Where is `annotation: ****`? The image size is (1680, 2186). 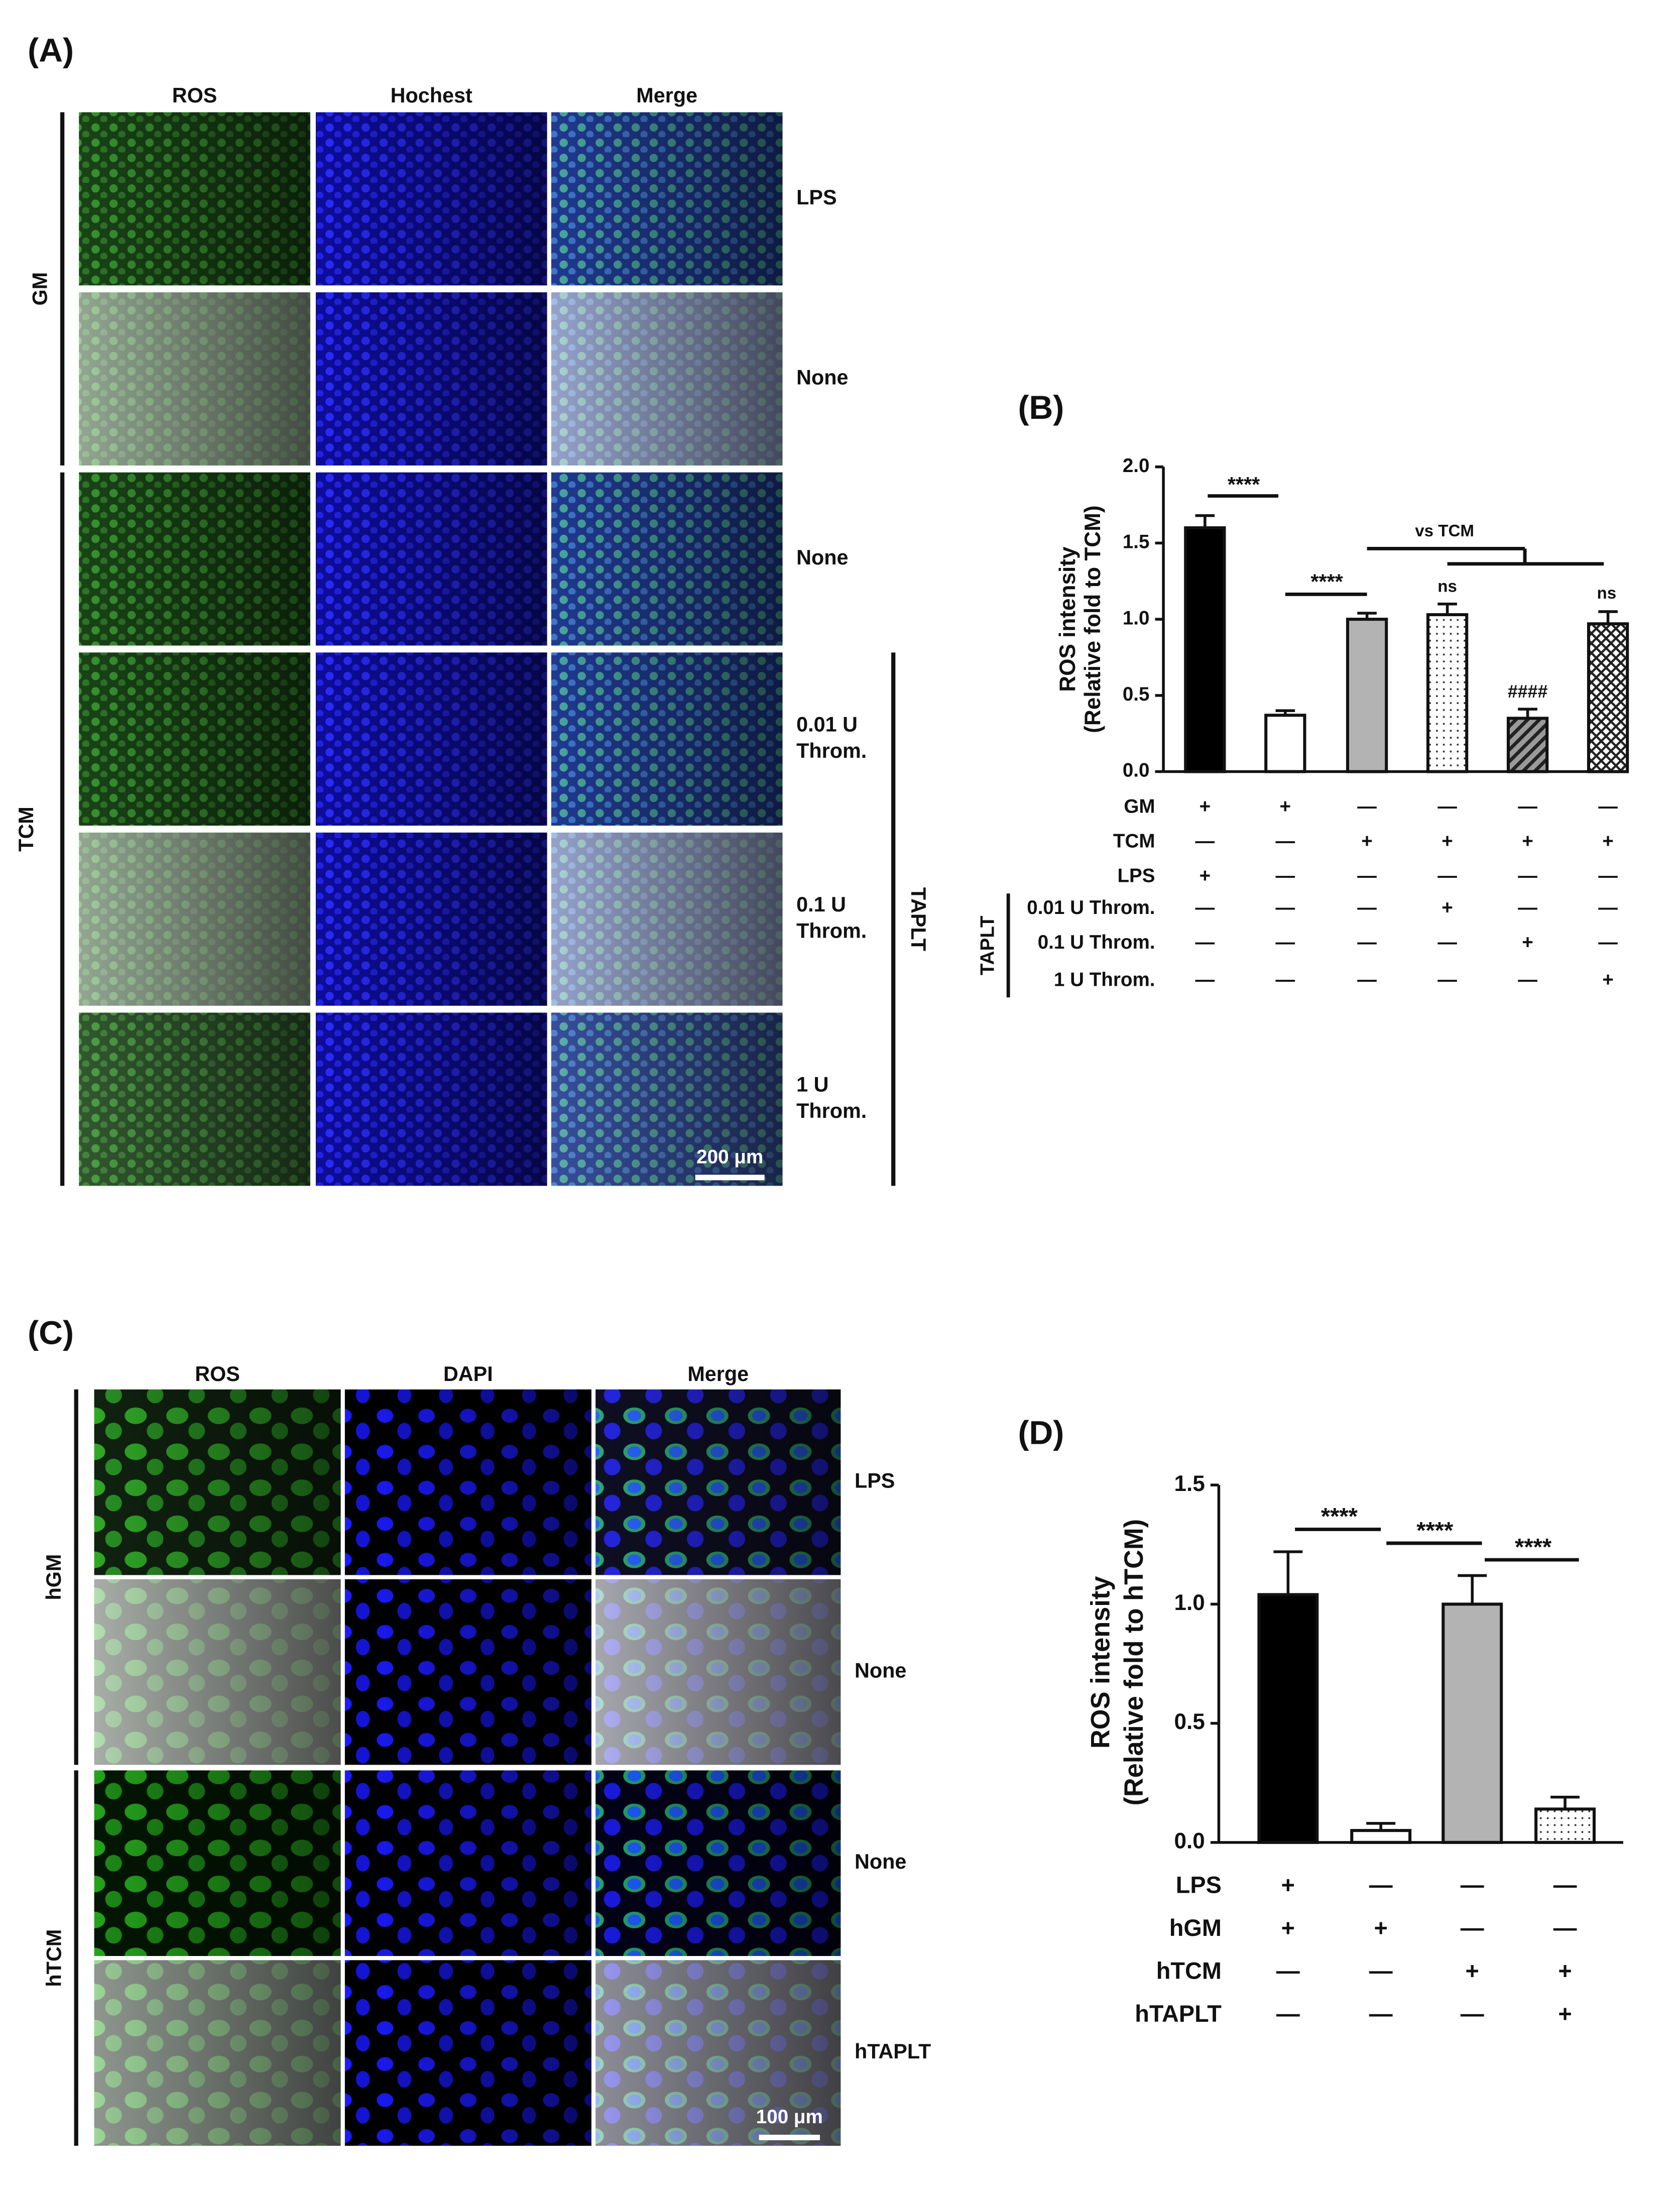
annotation: **** is located at coordinates (1435, 1530).